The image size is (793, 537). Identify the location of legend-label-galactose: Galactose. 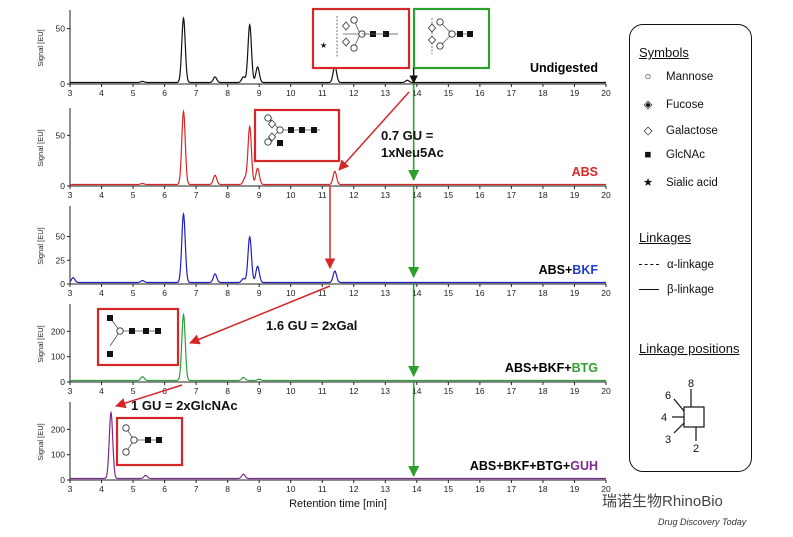
(692, 131).